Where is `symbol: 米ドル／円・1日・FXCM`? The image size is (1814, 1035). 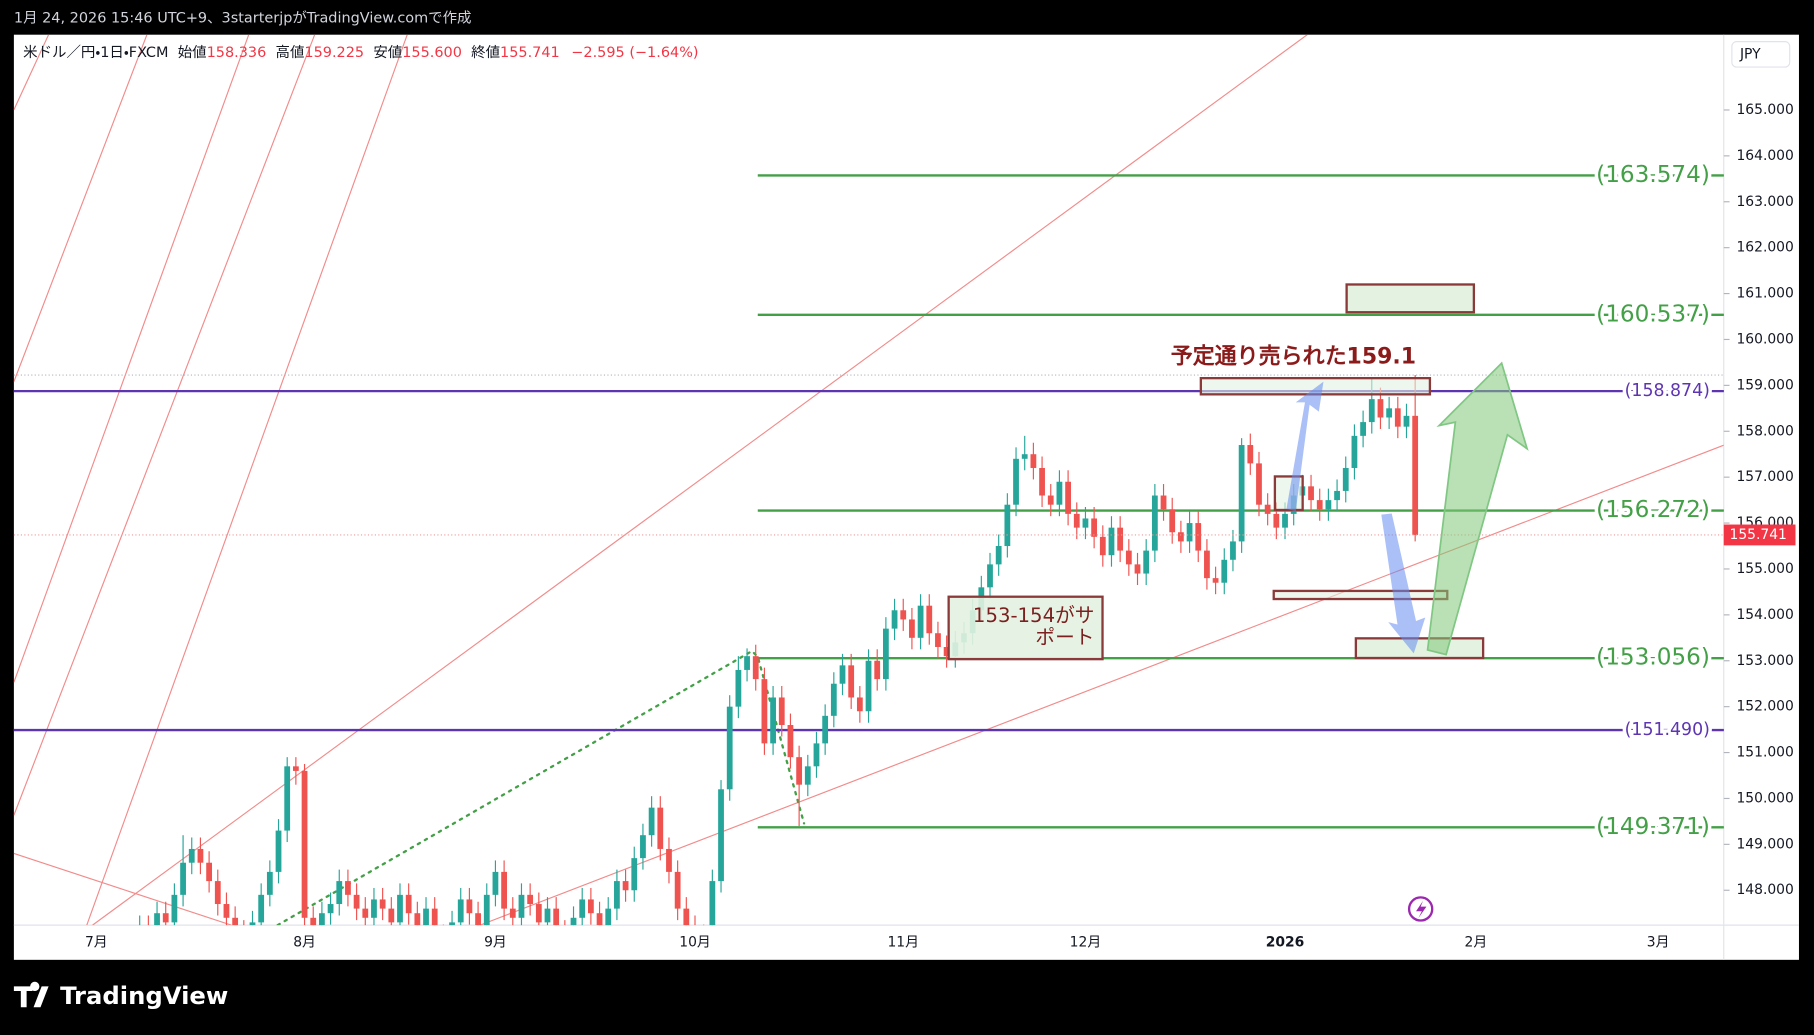 symbol: 米ドル／円・1日・FXCM is located at coordinates (95, 52).